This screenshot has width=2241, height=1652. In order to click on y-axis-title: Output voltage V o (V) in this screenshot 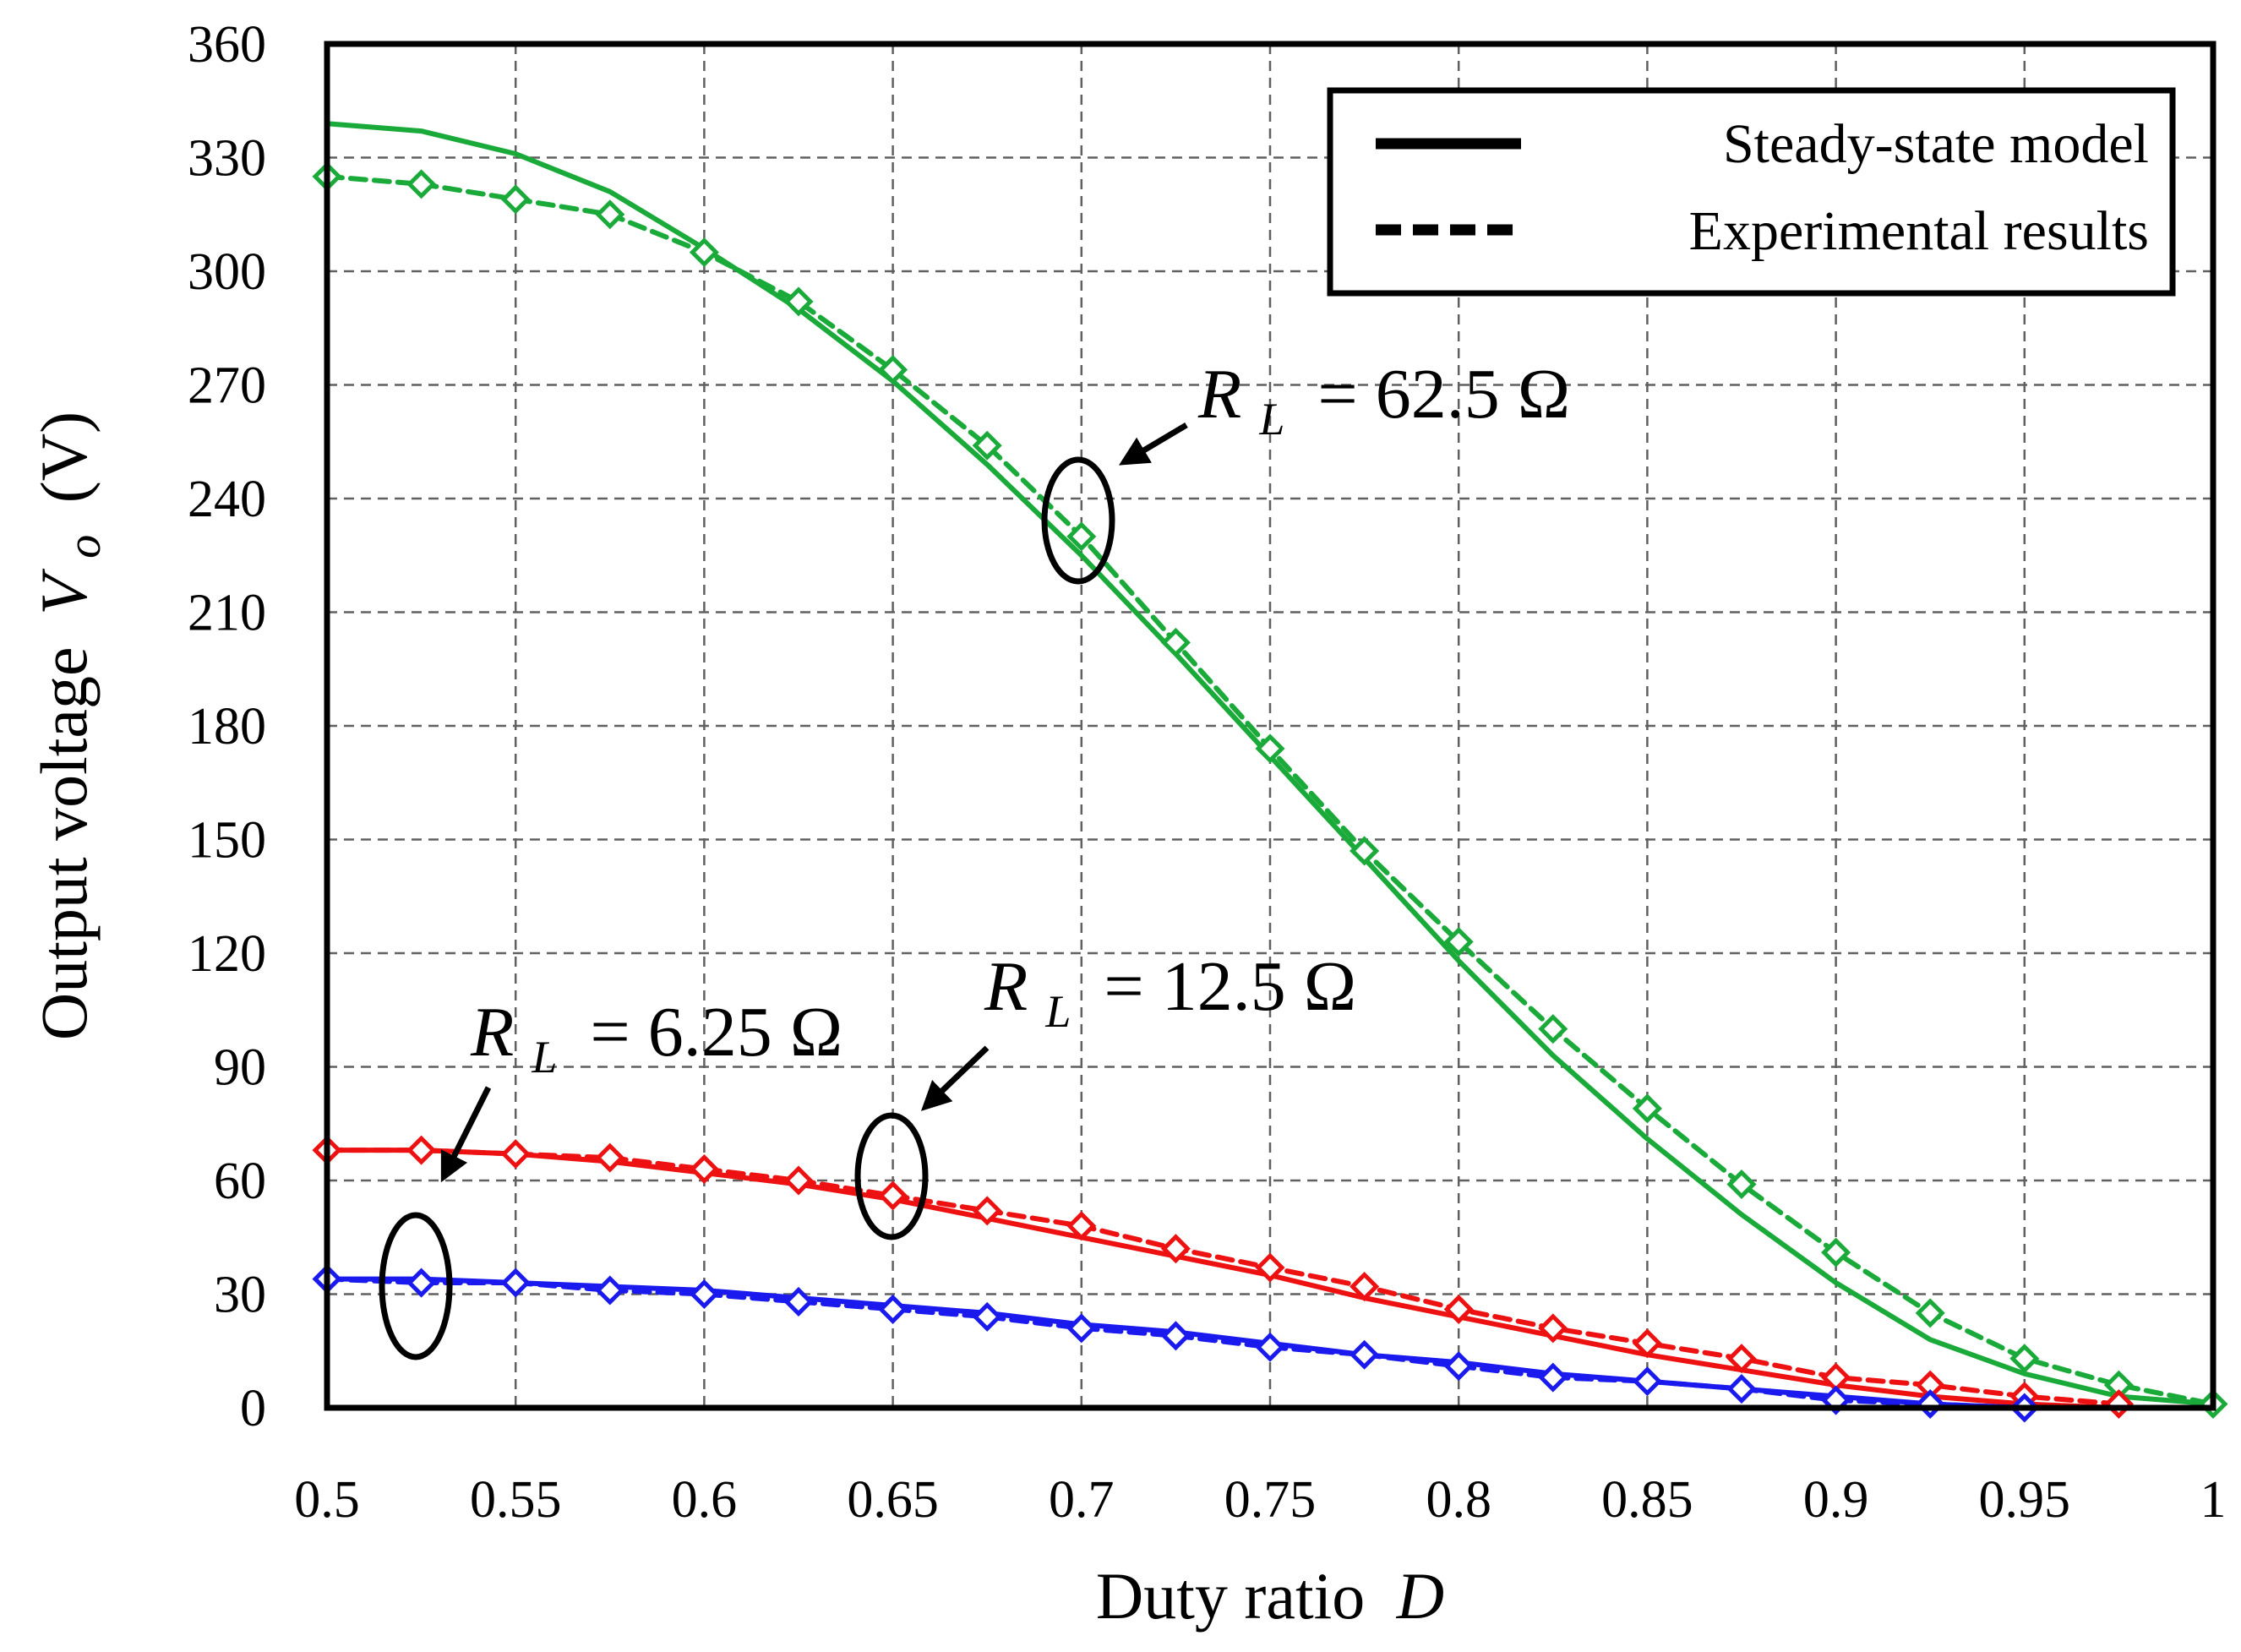, I will do `click(71, 726)`.